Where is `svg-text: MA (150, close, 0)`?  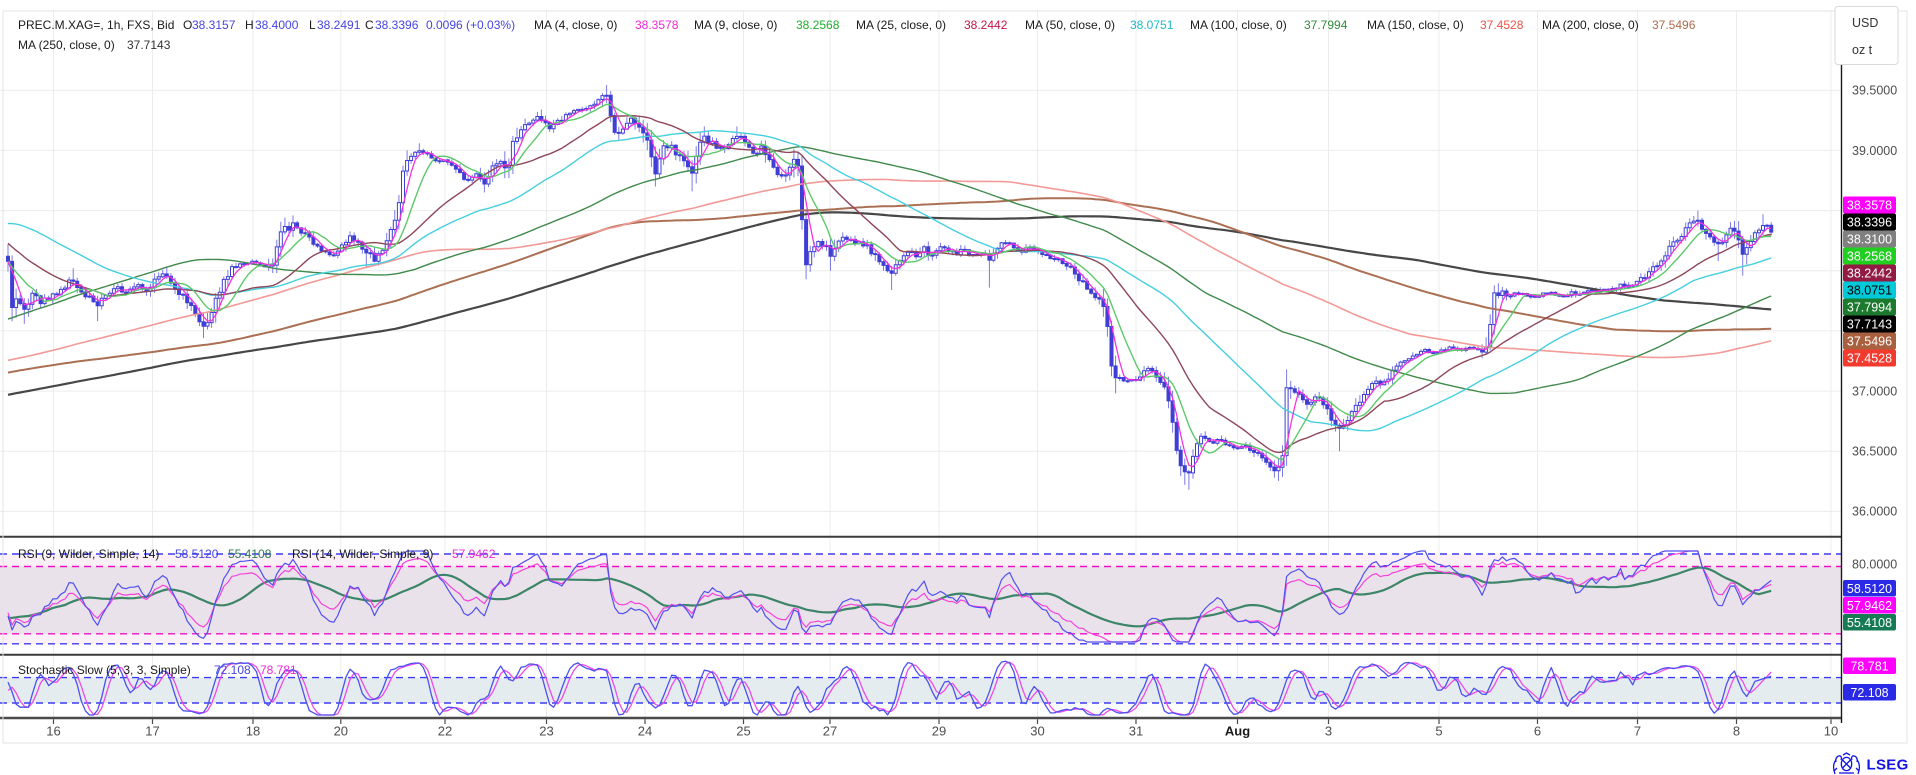
svg-text: MA (150, close, 0) is located at coordinates (1415, 25).